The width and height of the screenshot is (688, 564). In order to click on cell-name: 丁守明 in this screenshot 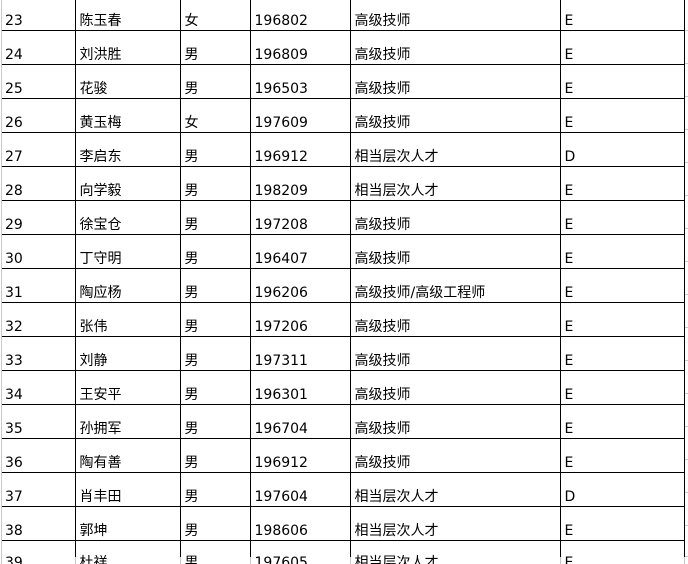, I will do `click(127, 251)`.